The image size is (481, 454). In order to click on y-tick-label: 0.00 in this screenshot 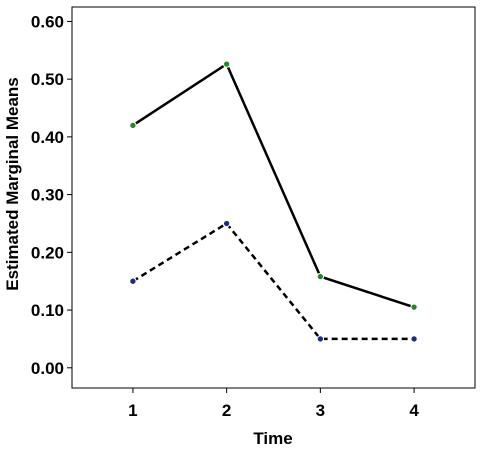, I will do `click(47, 368)`.